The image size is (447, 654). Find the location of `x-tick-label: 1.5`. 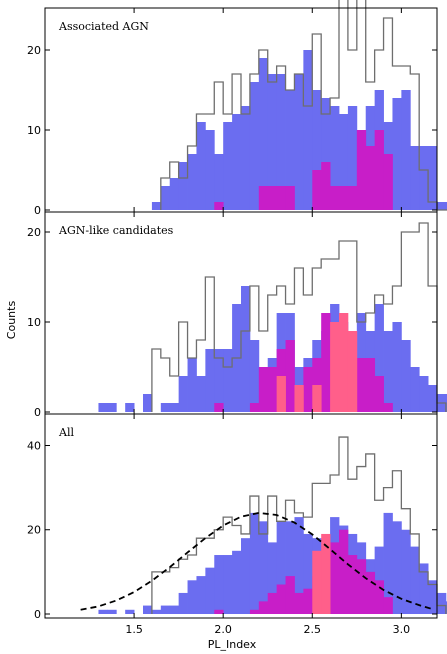

x-tick-label: 1.5 is located at coordinates (134, 629).